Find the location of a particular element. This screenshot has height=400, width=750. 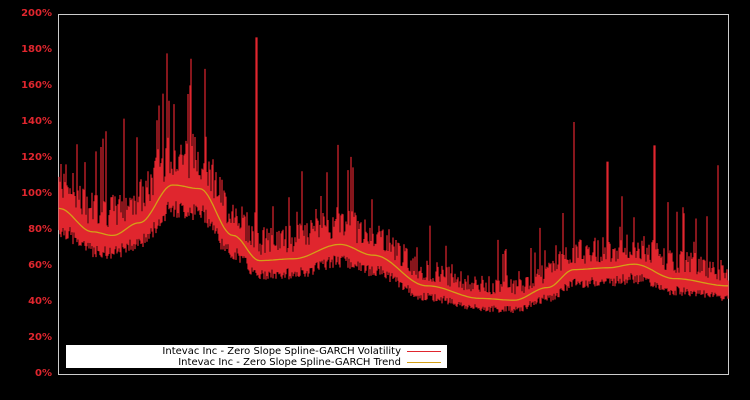

y-tick-20: 20% is located at coordinates (40, 337).